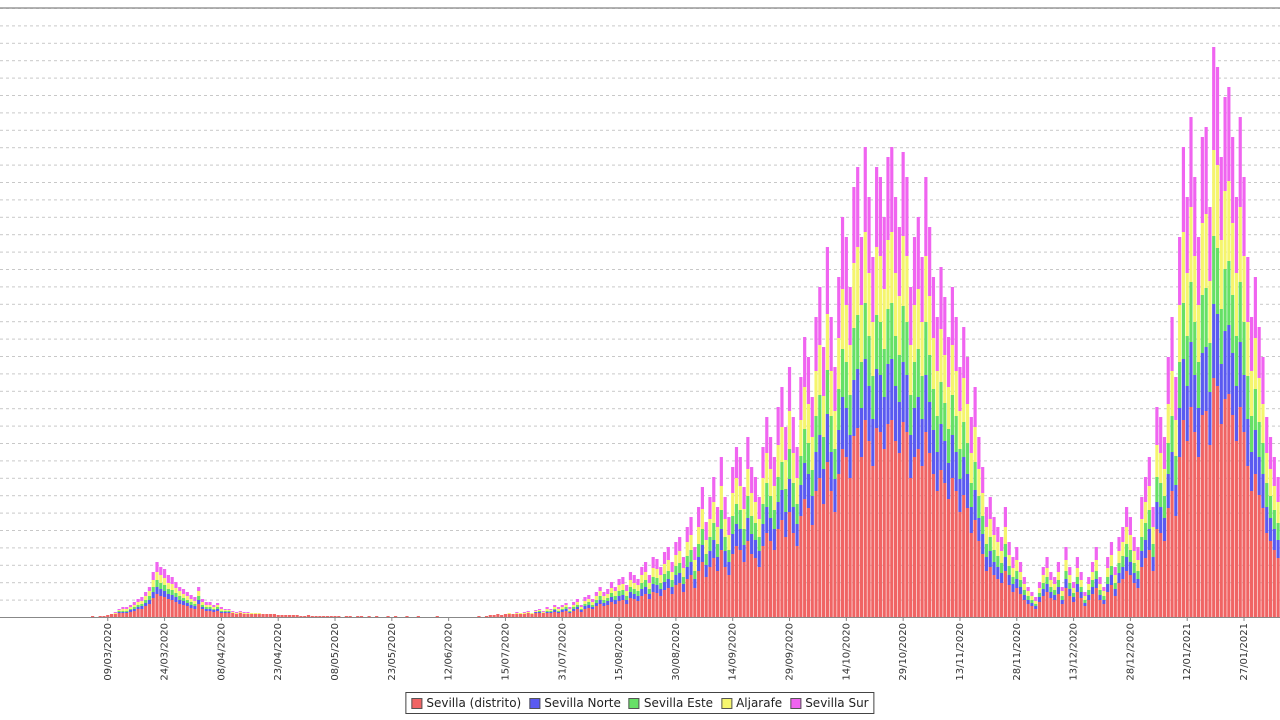 This screenshot has width=1280, height=720. Describe the element at coordinates (466, 703) in the screenshot. I see `legend-item: Sevilla (distrito)` at that location.